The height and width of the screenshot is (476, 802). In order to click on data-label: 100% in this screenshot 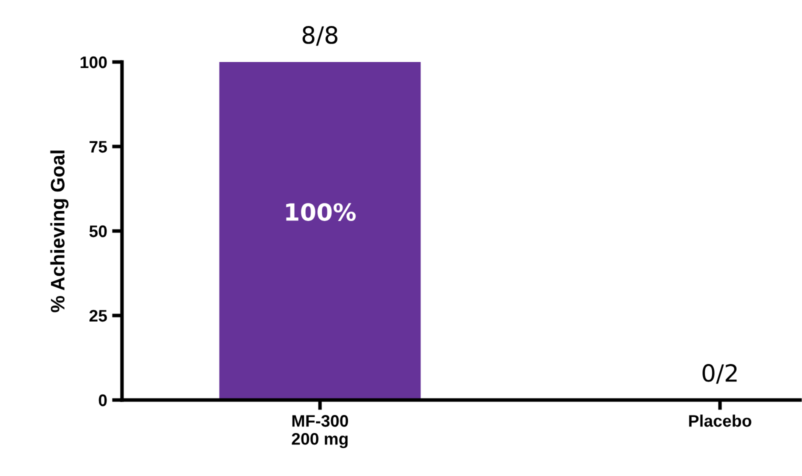, I will do `click(321, 212)`.